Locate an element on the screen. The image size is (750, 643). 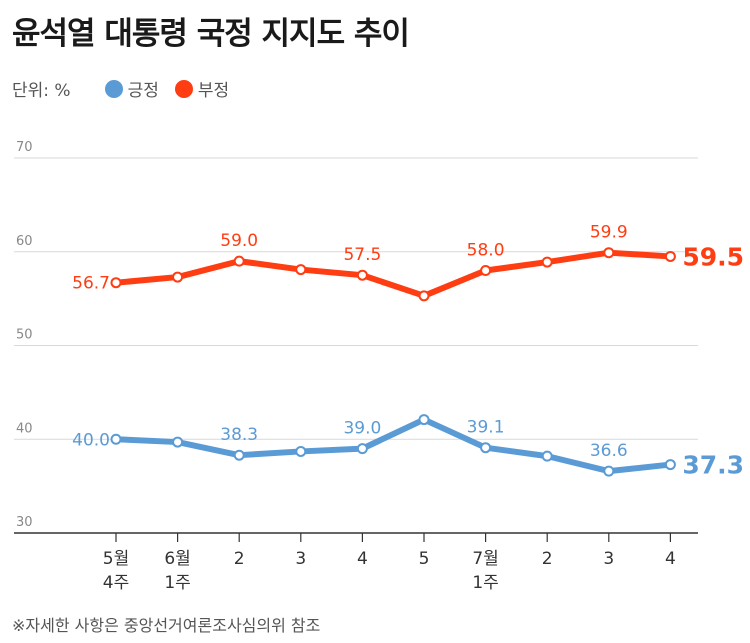
legend-item-positive: 긍정 is located at coordinates (131, 88).